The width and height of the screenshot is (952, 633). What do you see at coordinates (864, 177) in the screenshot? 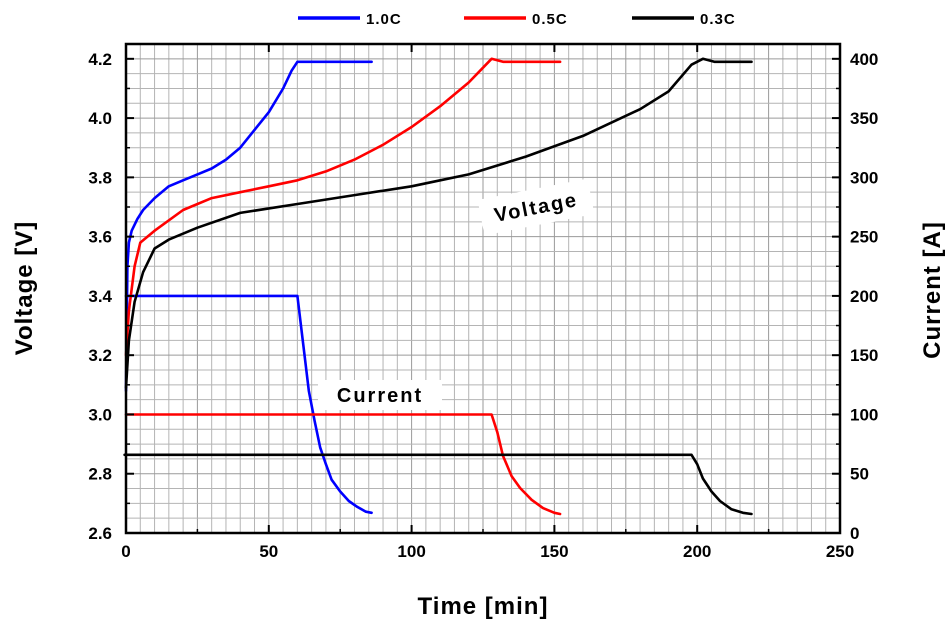
I see `y-right-tick-label: 300` at bounding box center [864, 177].